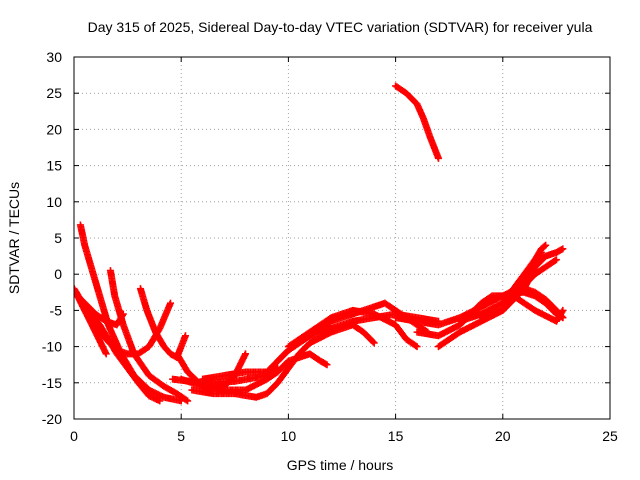  Describe the element at coordinates (56, 310) in the screenshot. I see `y-tick-label: -5` at that location.